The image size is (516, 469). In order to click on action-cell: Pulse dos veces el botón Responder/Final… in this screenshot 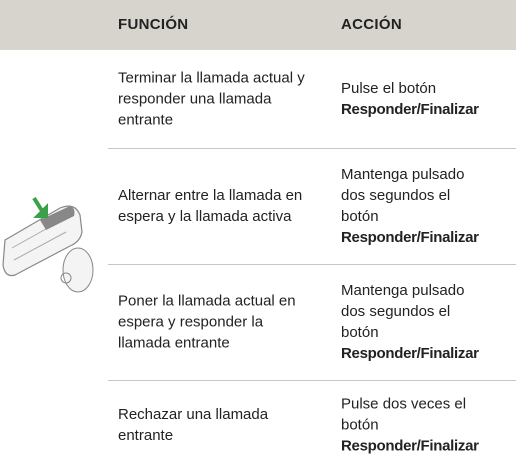, I will do `click(415, 424)`.